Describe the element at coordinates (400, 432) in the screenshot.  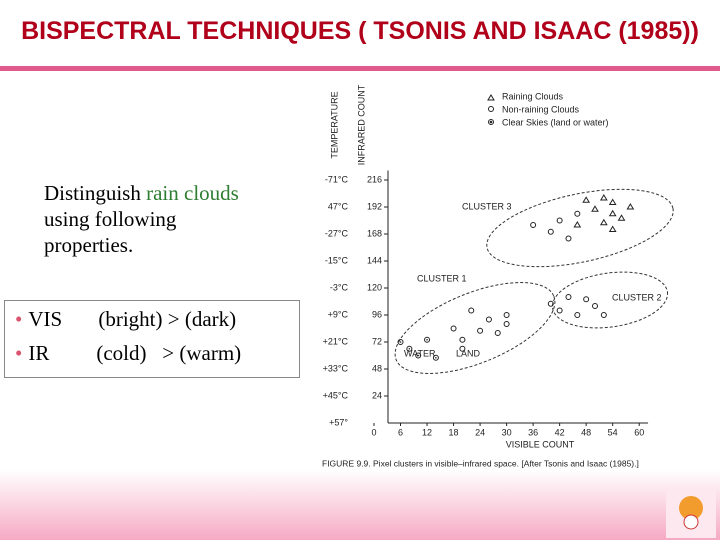
I see `x-tick-label: 6` at that location.